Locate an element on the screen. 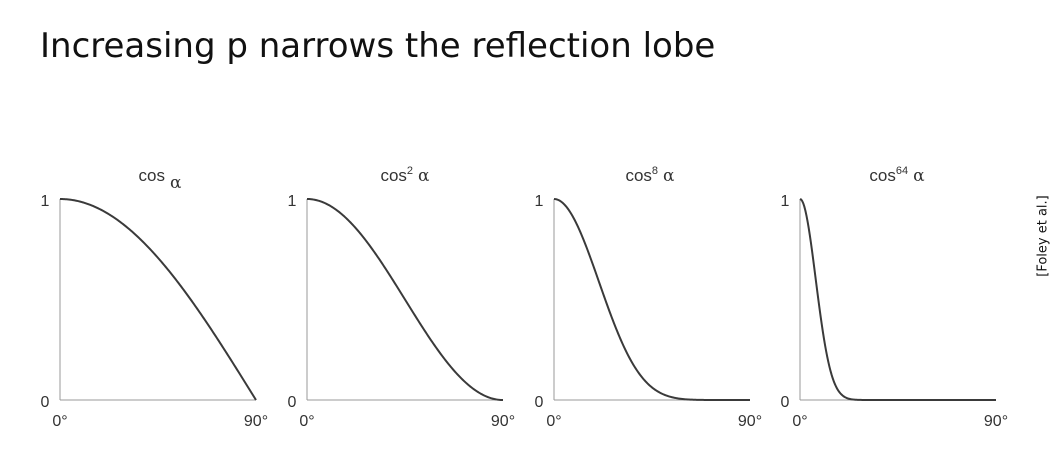 This screenshot has height=467, width=1061. panel-2-x-tick-left: 0° is located at coordinates (306, 421).